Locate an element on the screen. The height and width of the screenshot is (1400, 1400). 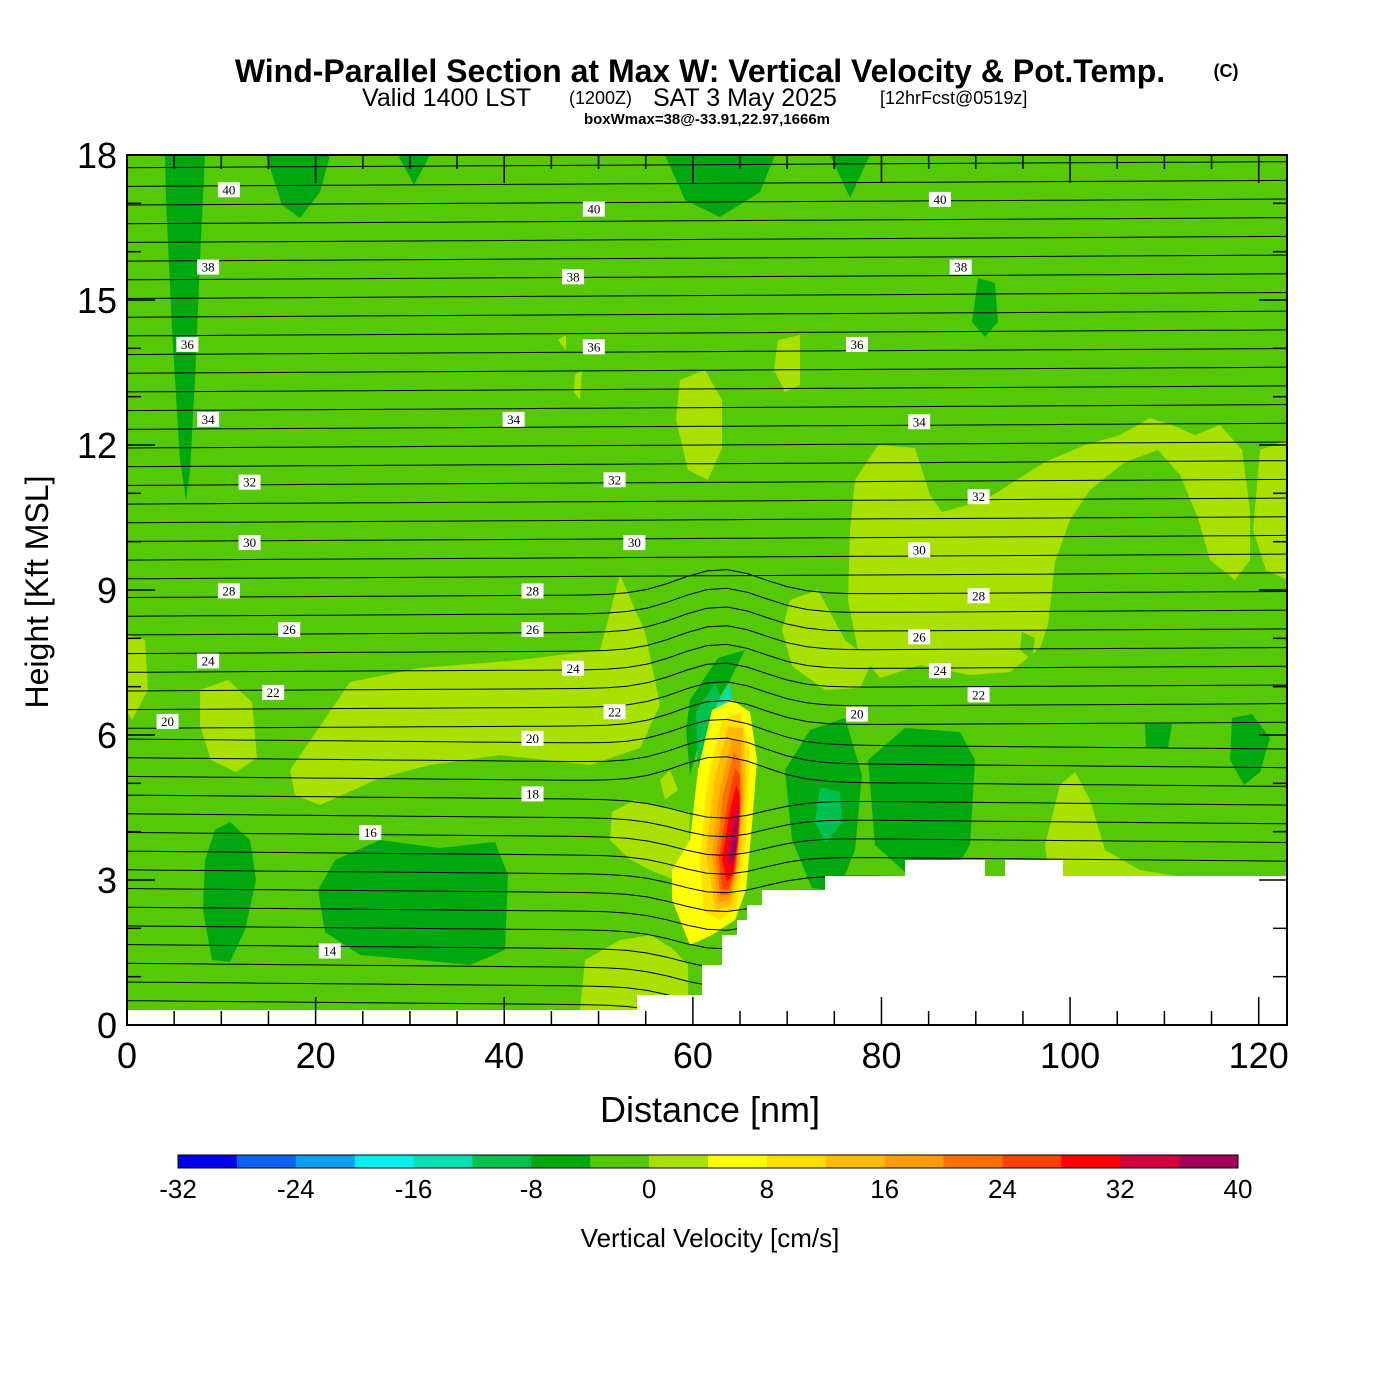
y-tick-label: 9 is located at coordinates (107, 590).